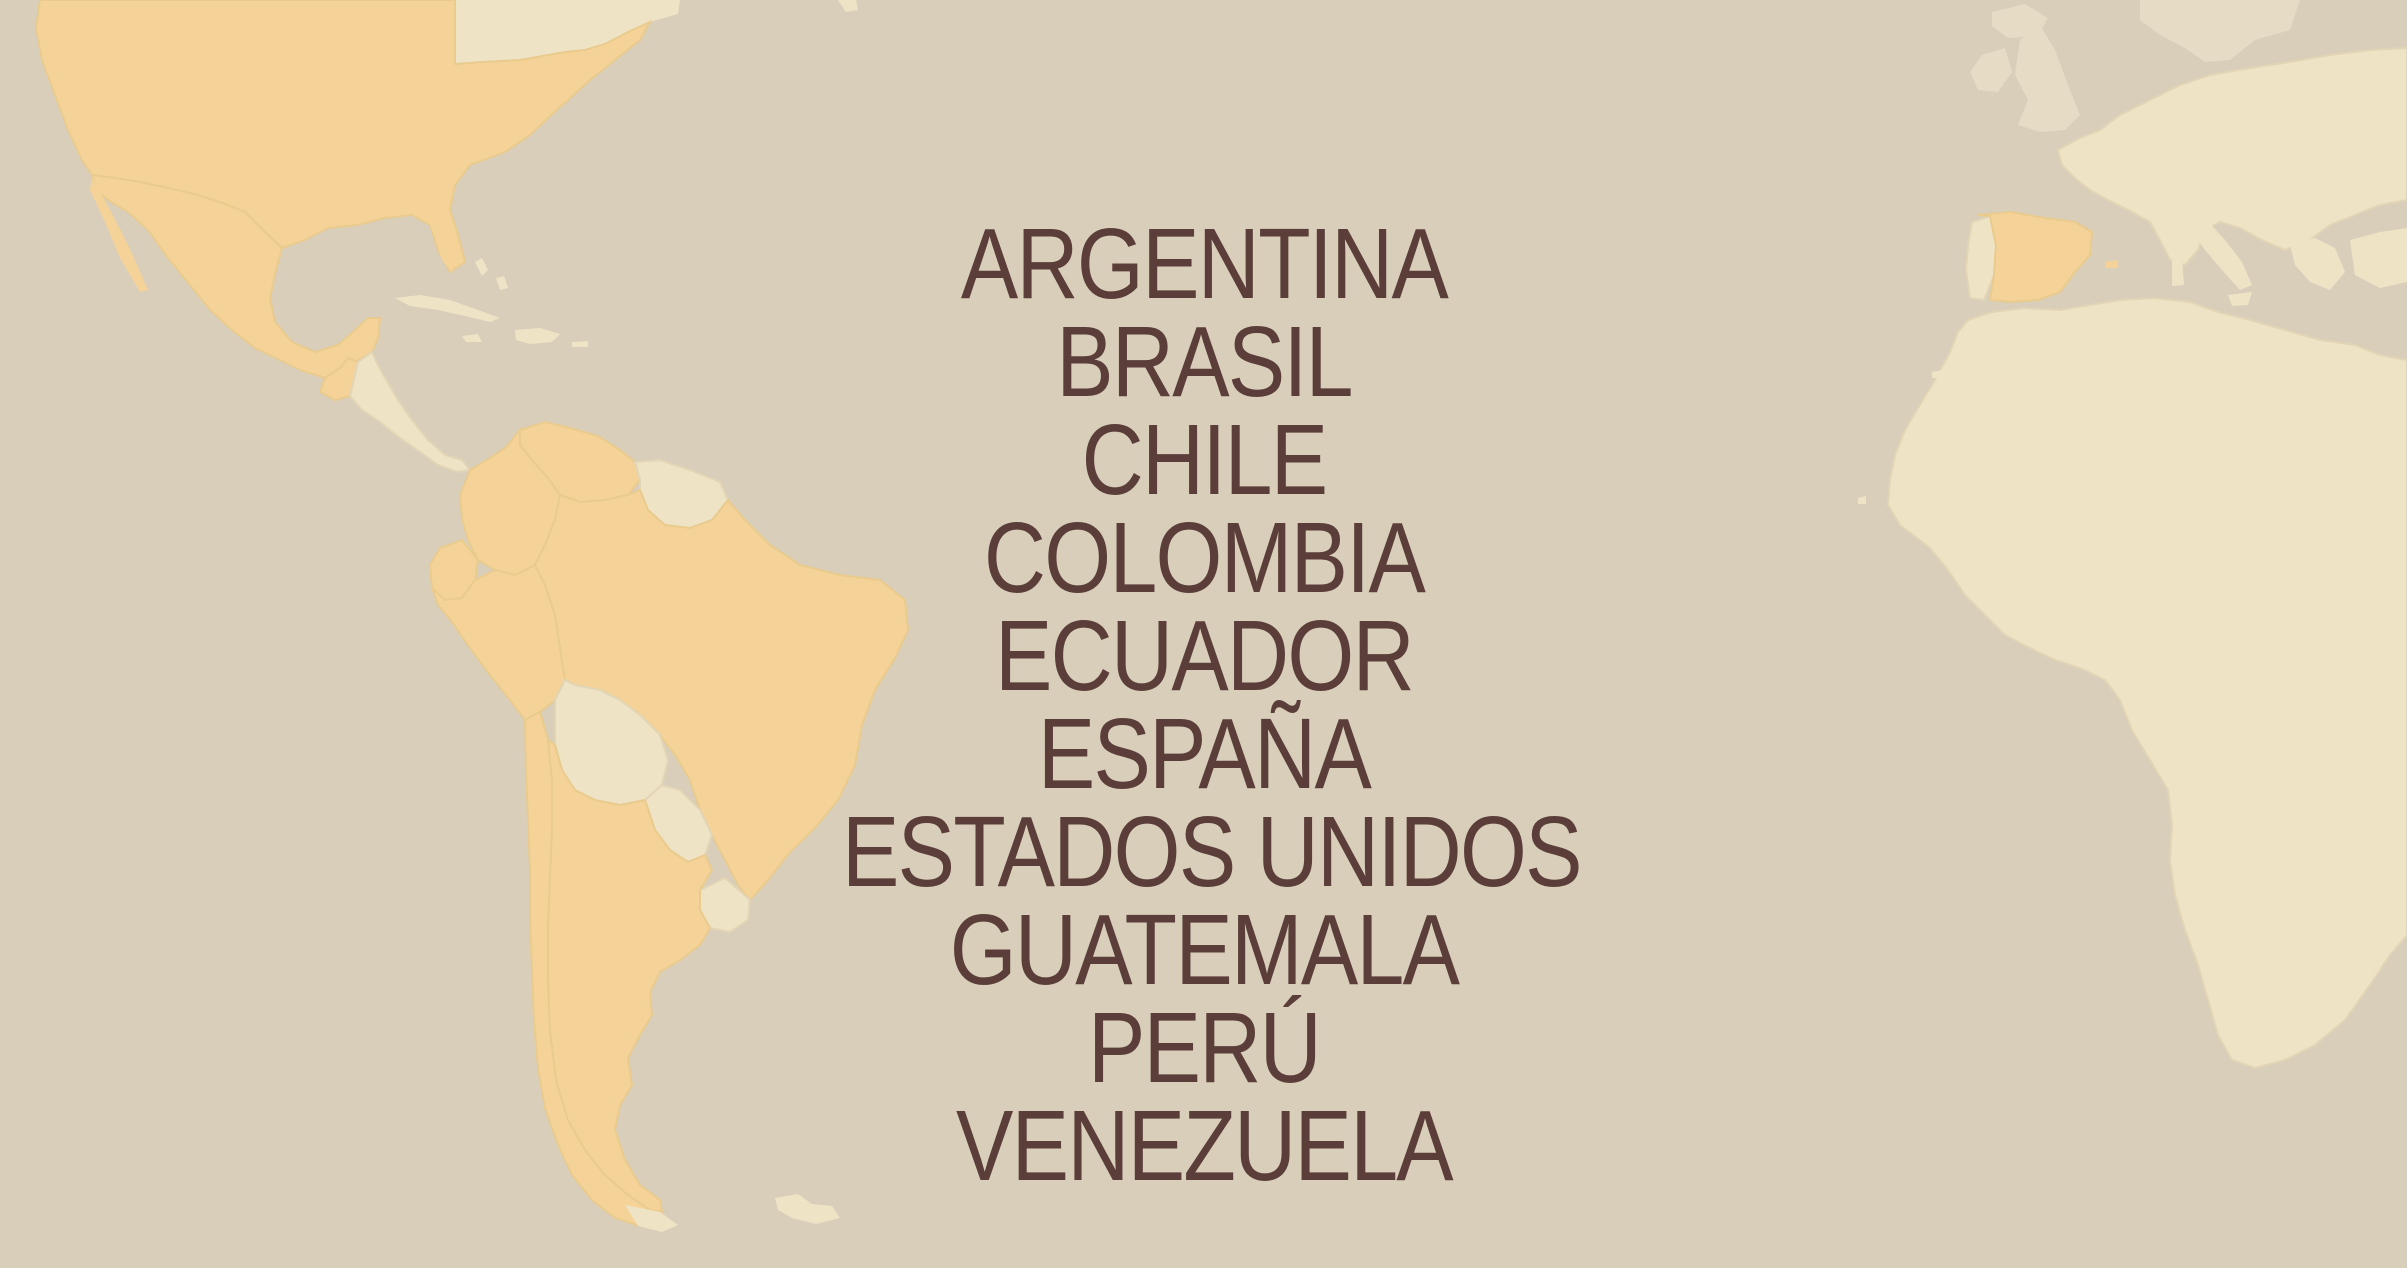 This screenshot has height=1268, width=2407. What do you see at coordinates (2146, 683) in the screenshot?
I see `africa` at bounding box center [2146, 683].